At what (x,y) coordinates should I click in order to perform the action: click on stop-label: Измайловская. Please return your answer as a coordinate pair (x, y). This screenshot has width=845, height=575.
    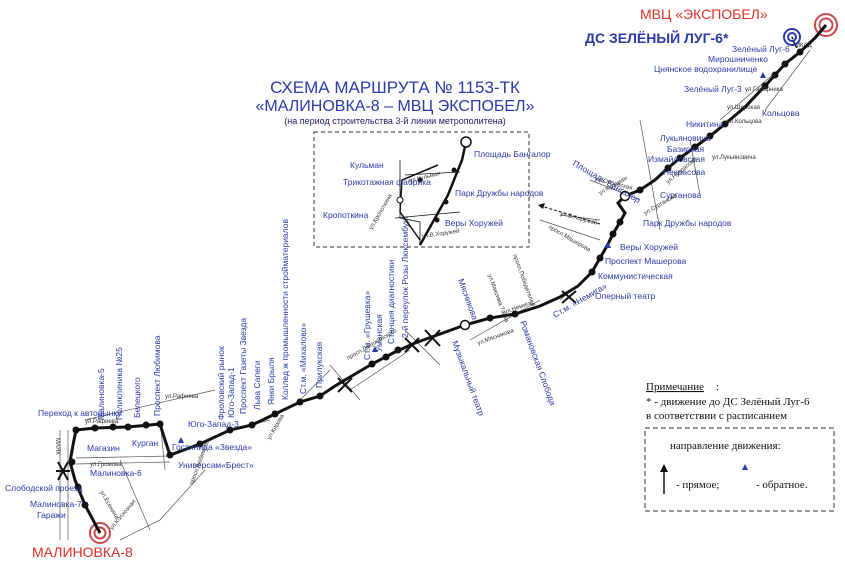
    Looking at the image, I should click on (676, 159).